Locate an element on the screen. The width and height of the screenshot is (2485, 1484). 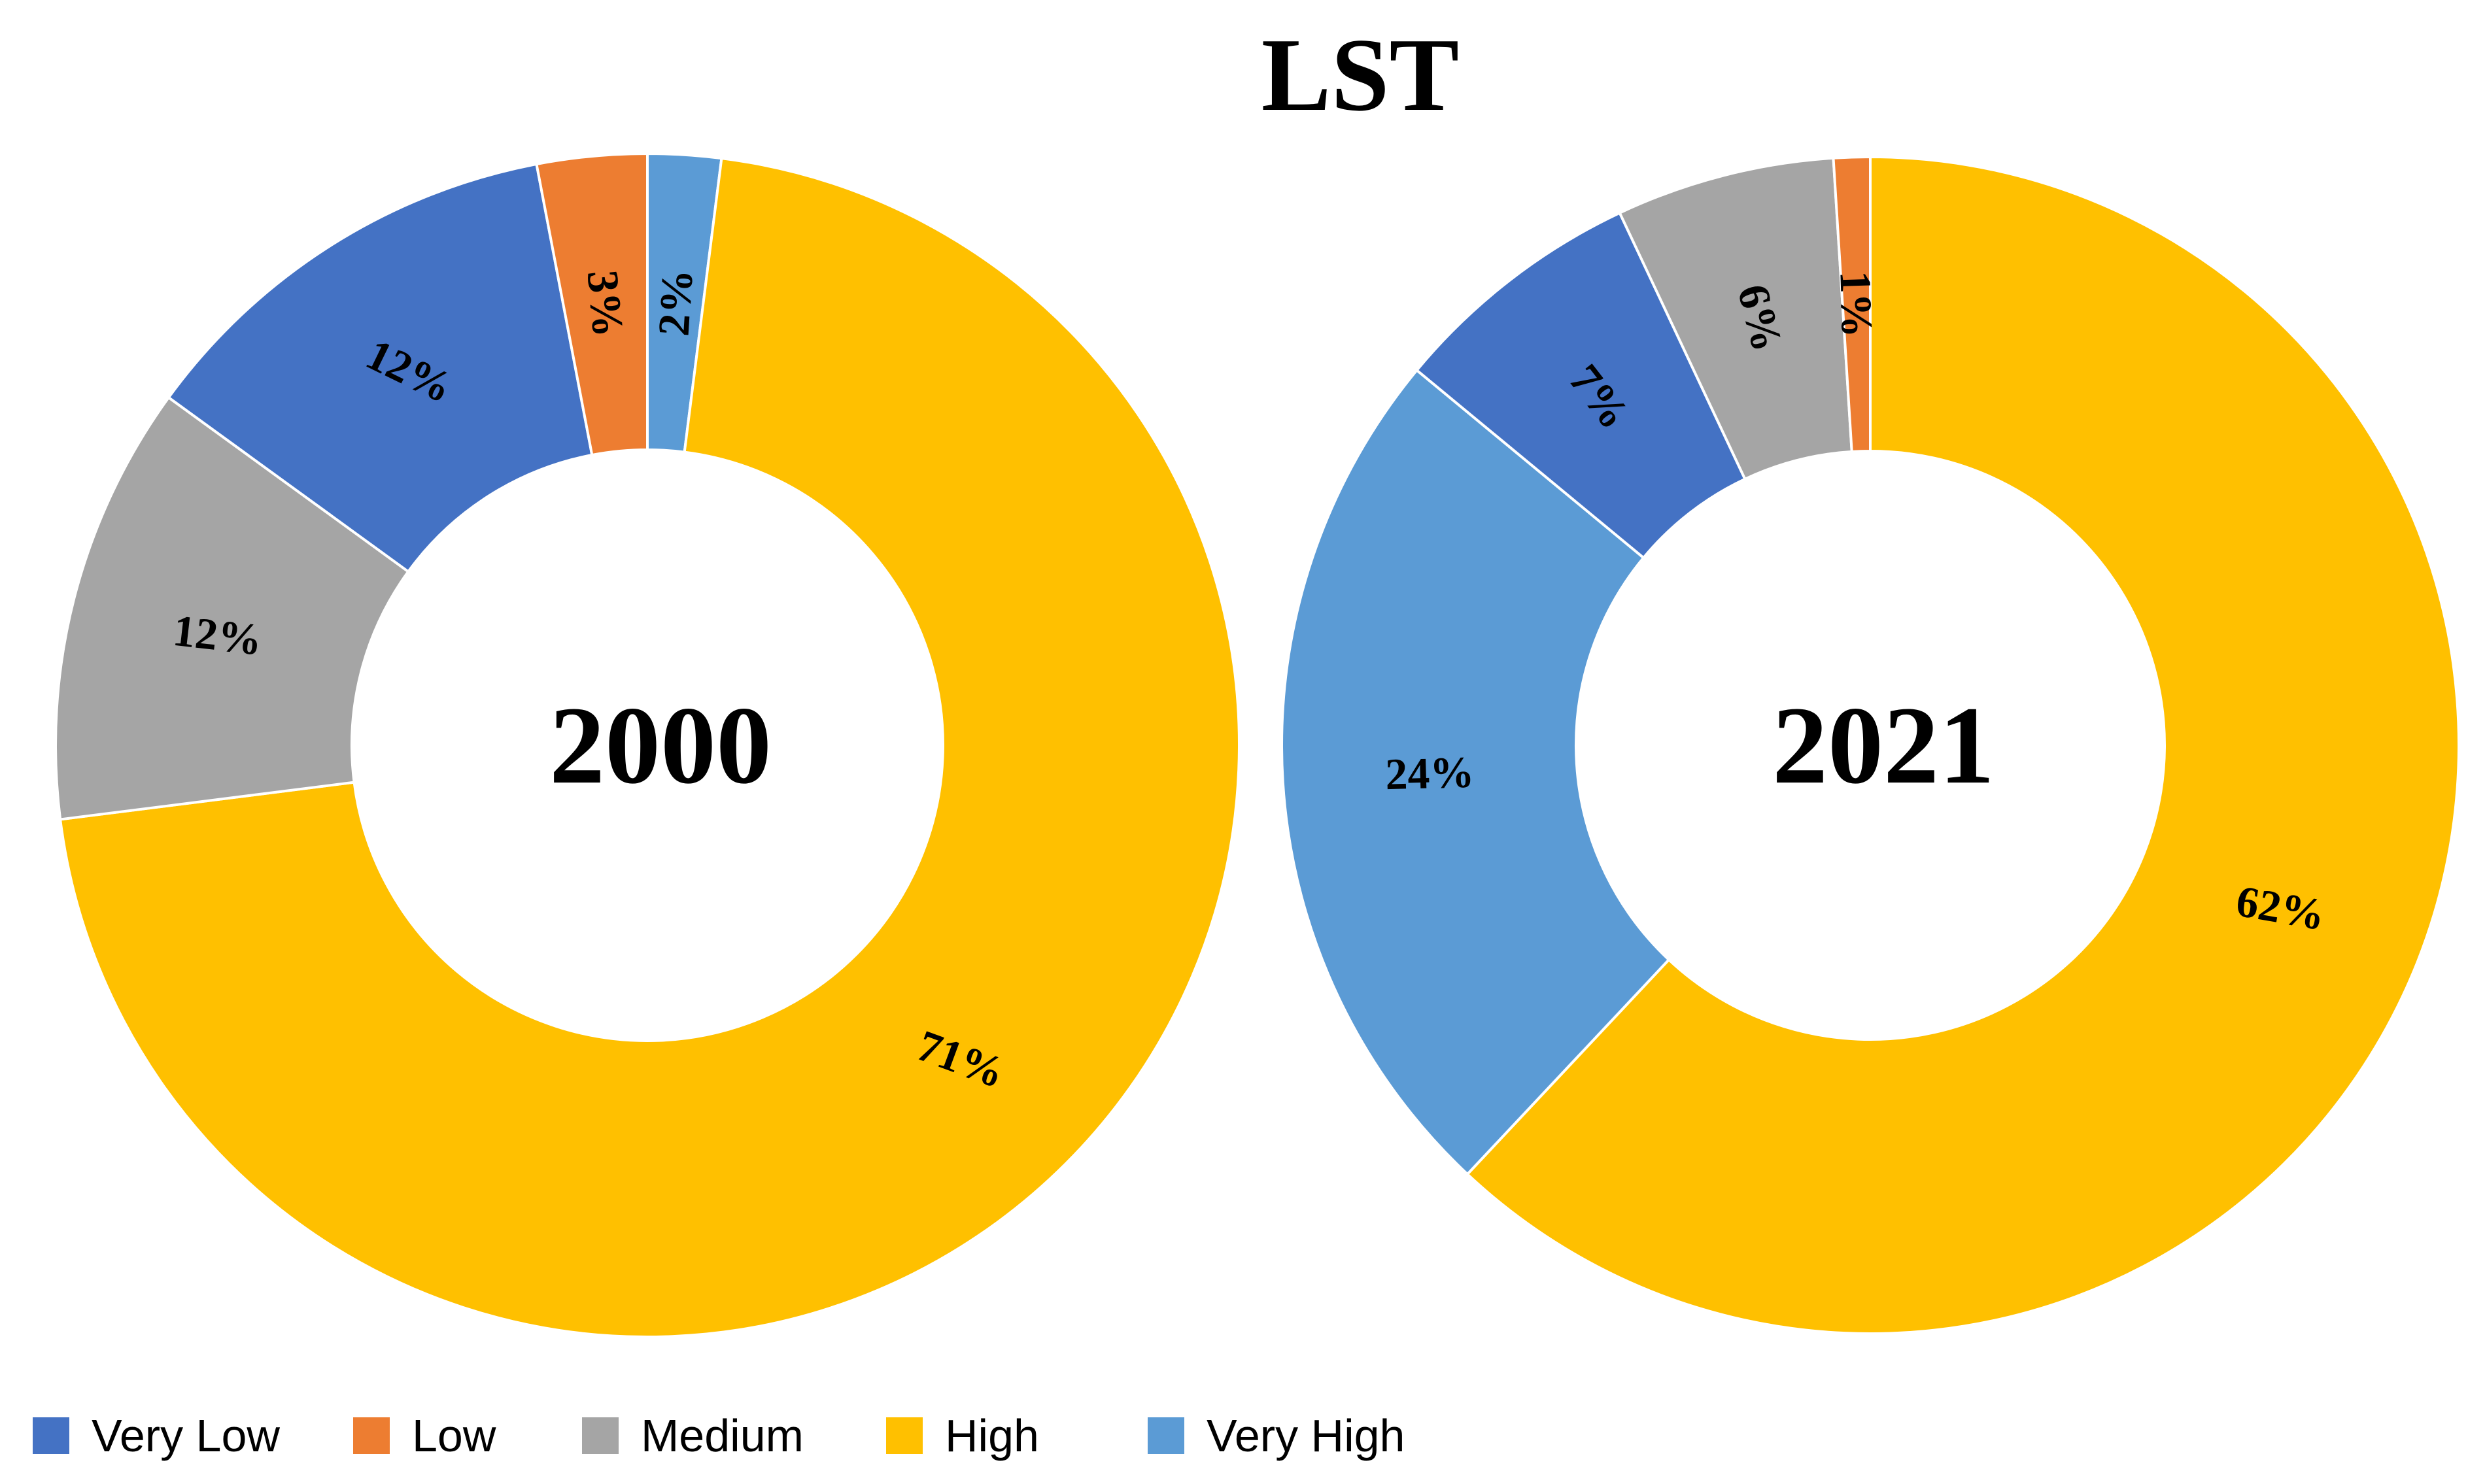
legend-label-very-high: Very High is located at coordinates (1306, 1435).